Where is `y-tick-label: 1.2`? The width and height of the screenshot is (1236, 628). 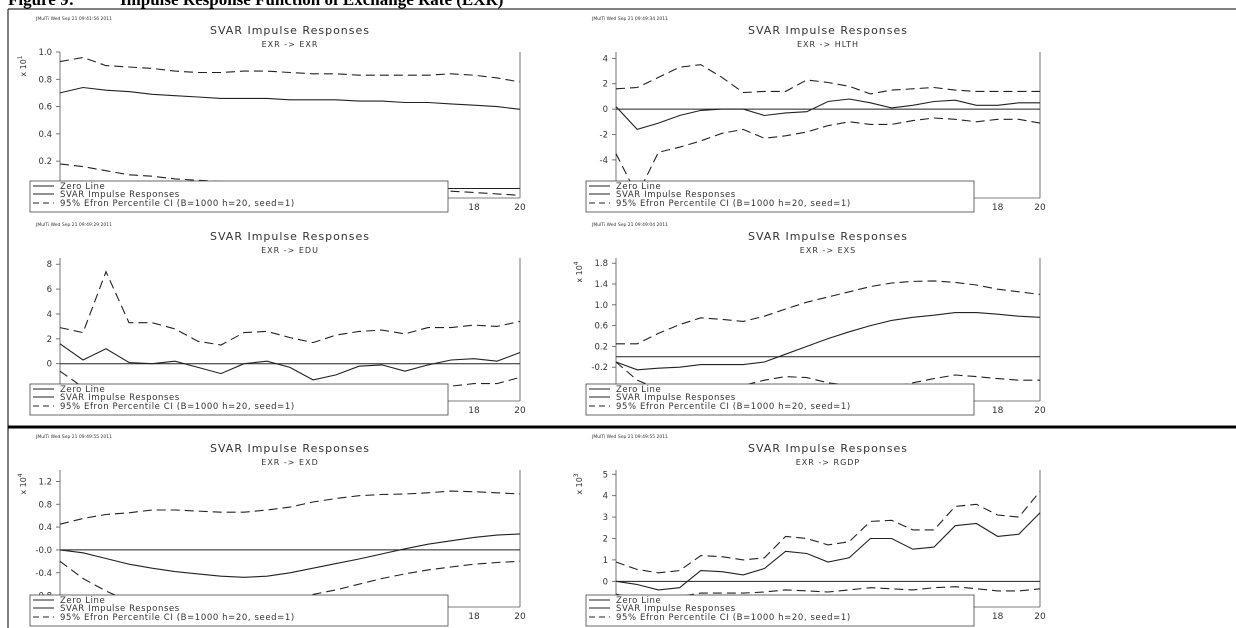
y-tick-label: 1.2 is located at coordinates (45, 482).